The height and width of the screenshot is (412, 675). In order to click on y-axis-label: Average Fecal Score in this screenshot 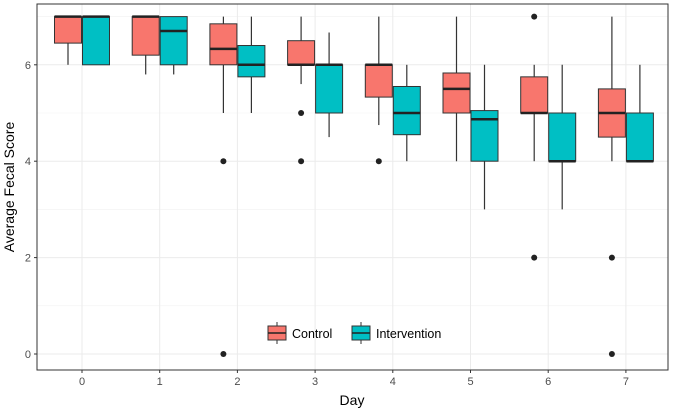, I will do `click(9, 187)`.